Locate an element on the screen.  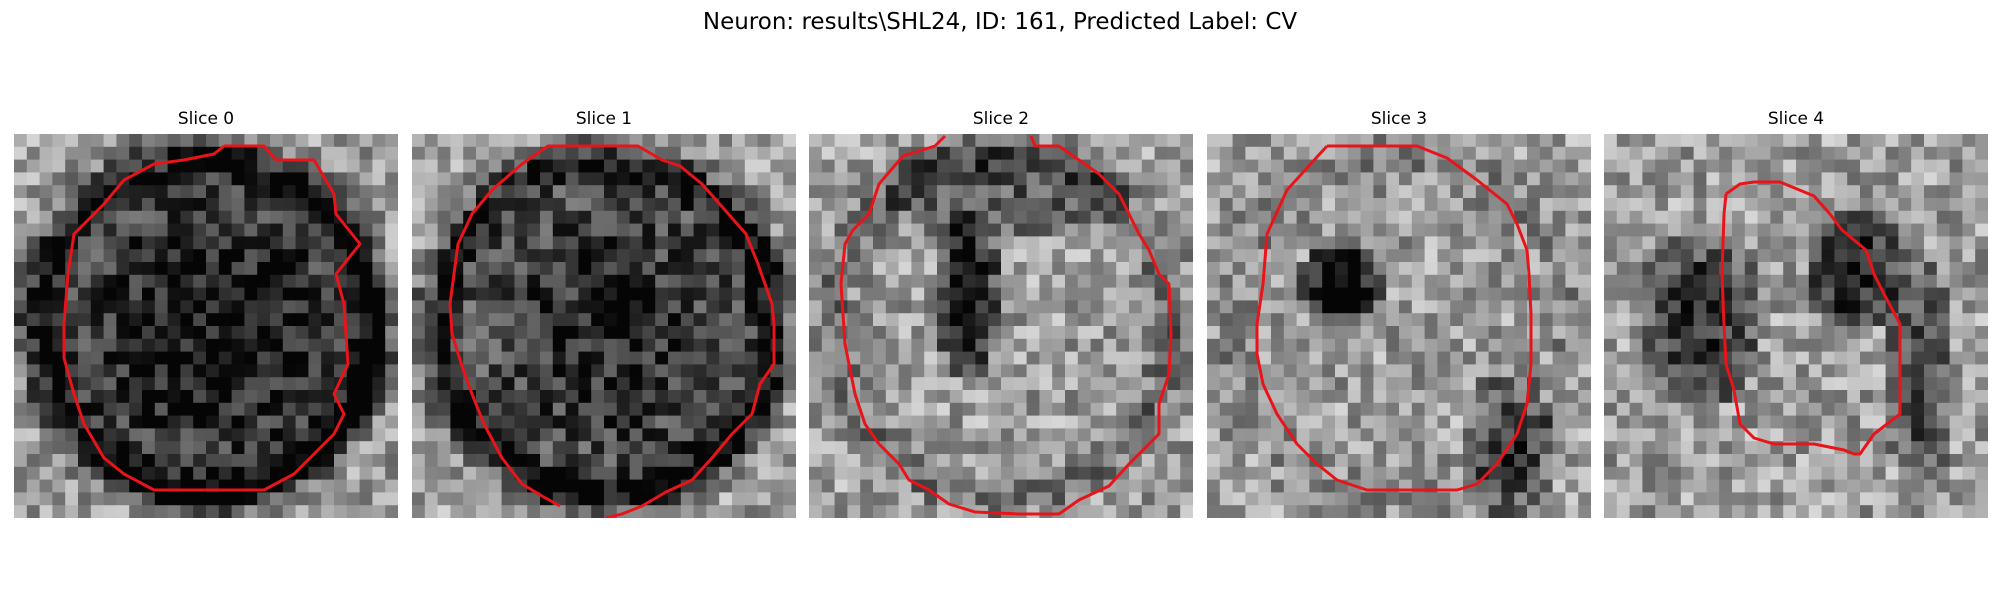
slice-2-image is located at coordinates (1001, 326).